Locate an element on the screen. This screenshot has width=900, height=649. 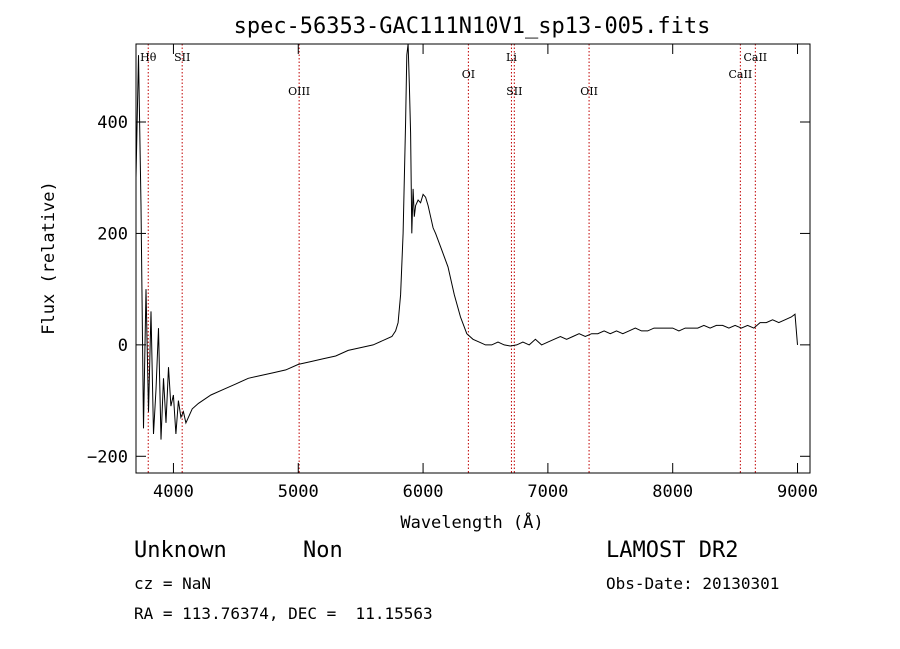
survey-name: LAMOST DR2 is located at coordinates (672, 550).